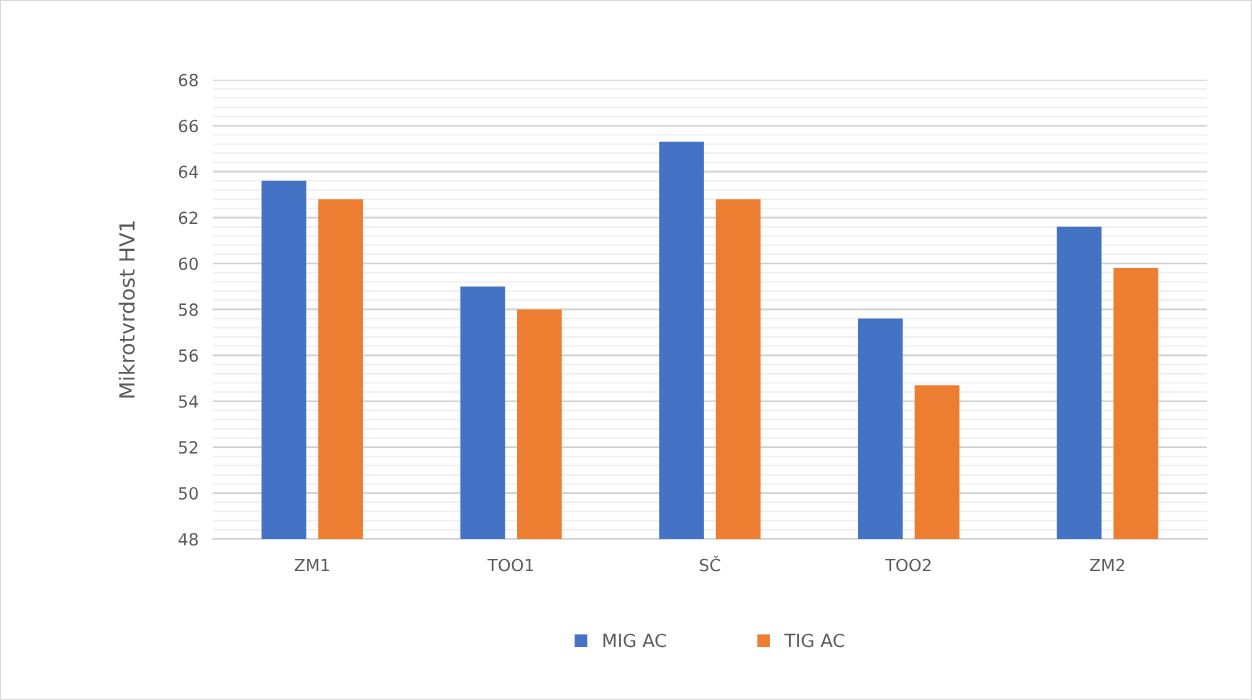 This screenshot has height=700, width=1252. Describe the element at coordinates (189, 401) in the screenshot. I see `y-tick-label: 54` at that location.